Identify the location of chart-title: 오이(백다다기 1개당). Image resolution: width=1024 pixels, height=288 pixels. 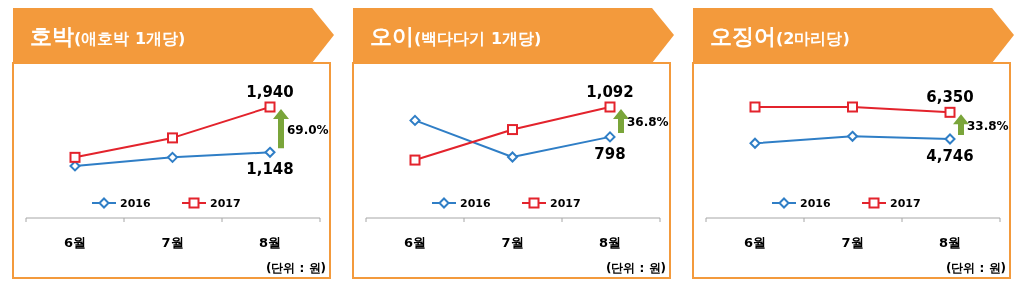
(456, 36).